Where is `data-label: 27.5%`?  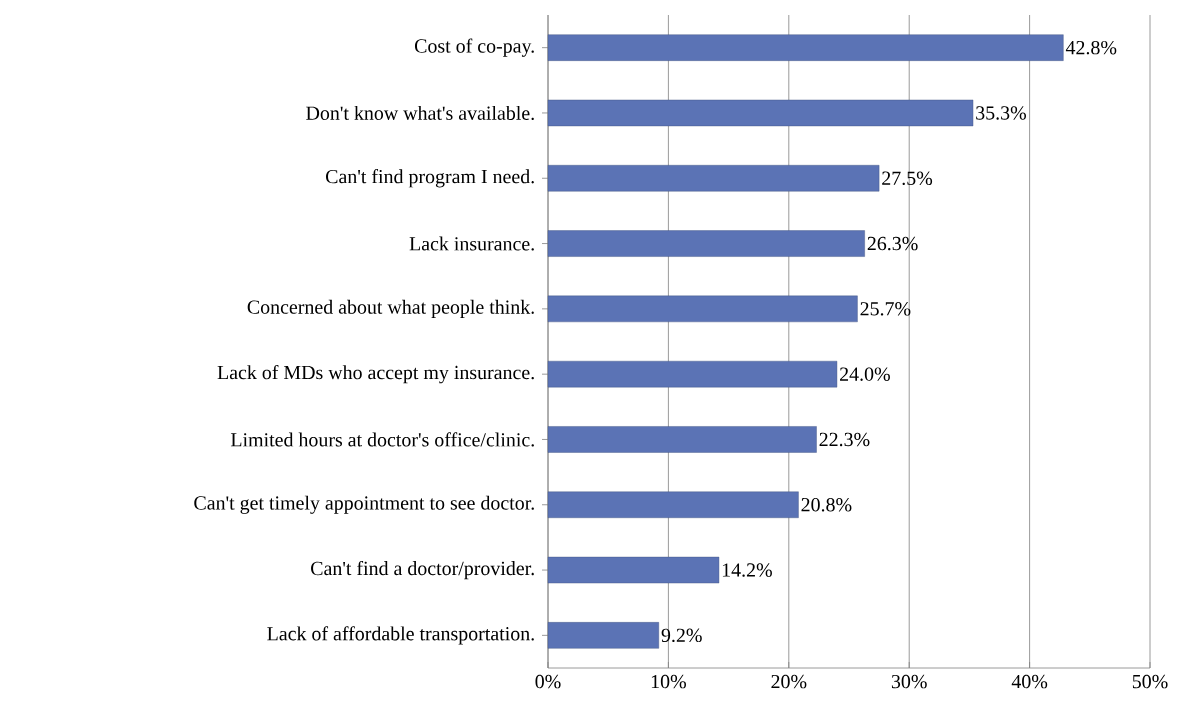
data-label: 27.5% is located at coordinates (907, 178).